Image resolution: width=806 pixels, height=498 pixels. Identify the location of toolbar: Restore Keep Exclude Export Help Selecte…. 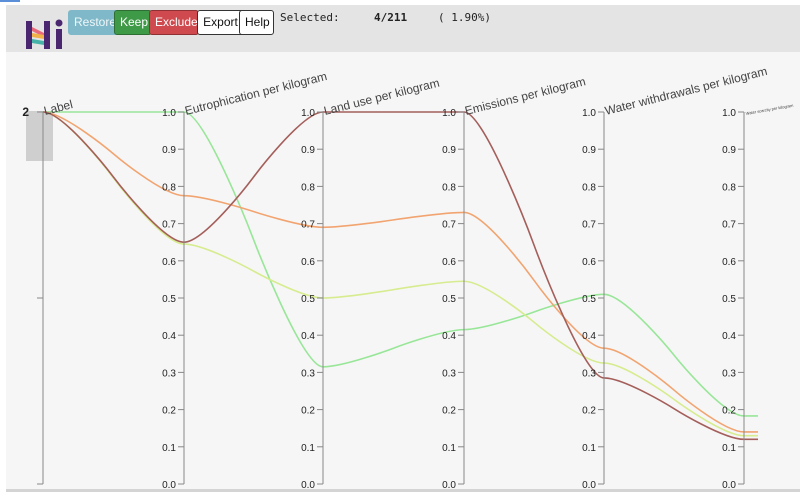
(403, 28).